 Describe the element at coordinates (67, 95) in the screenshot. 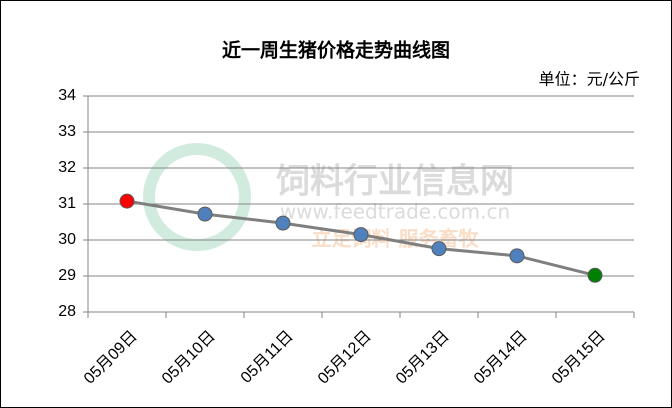

I see `y-tick-label: 34` at that location.